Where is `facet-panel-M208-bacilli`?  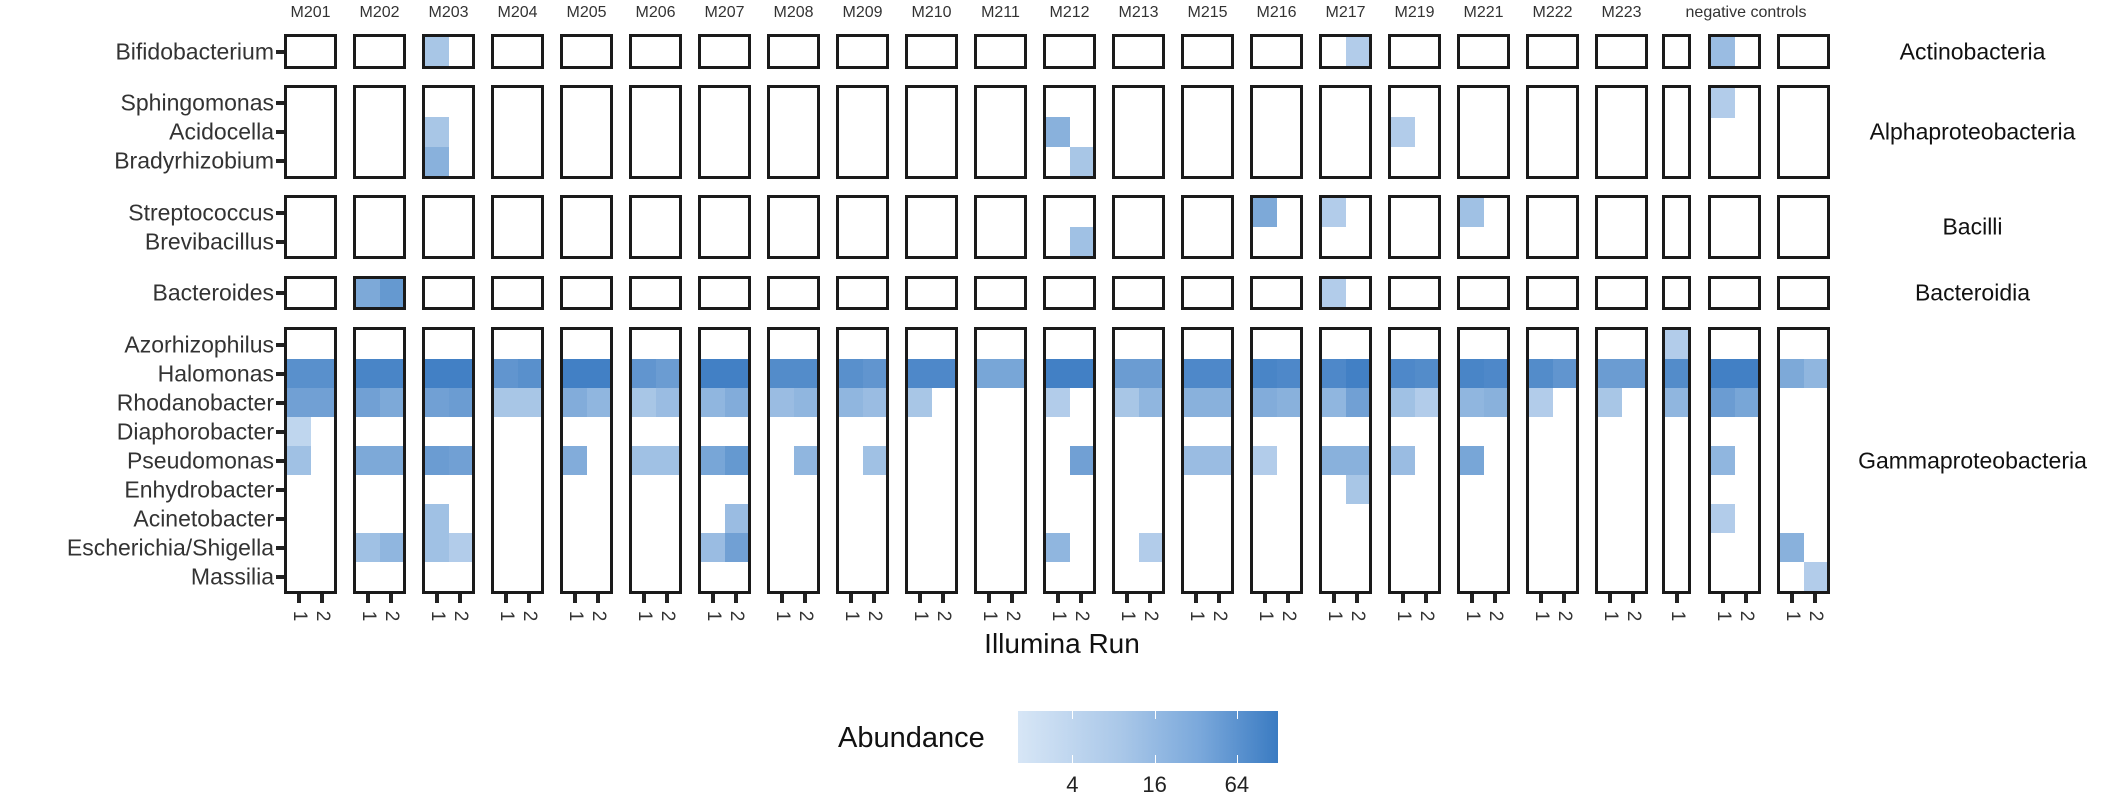 facet-panel-M208-bacilli is located at coordinates (793, 227).